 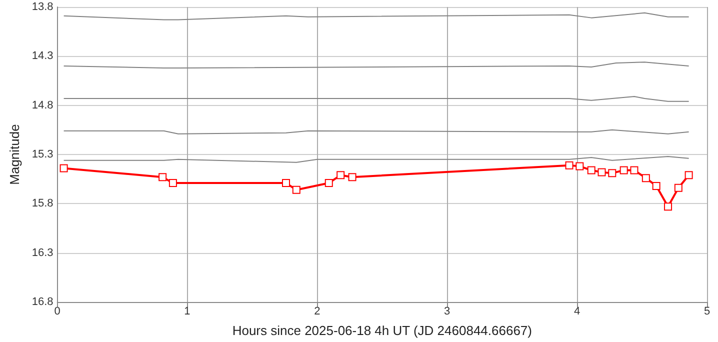 I want to click on y-tick-label: 14.8, so click(x=43, y=105).